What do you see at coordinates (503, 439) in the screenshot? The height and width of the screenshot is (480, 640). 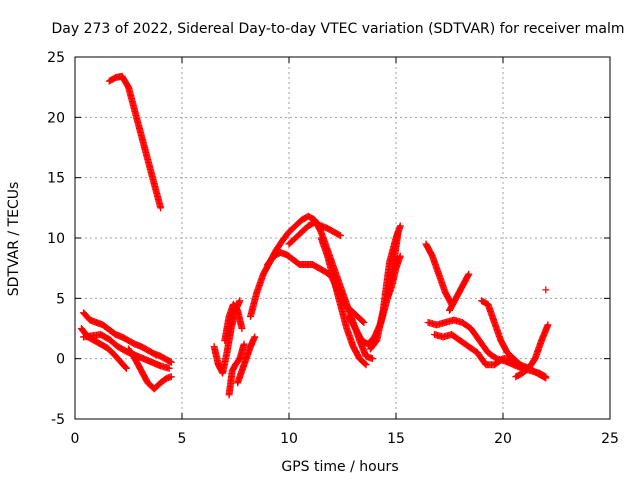 I see `x-tick-label: 20` at bounding box center [503, 439].